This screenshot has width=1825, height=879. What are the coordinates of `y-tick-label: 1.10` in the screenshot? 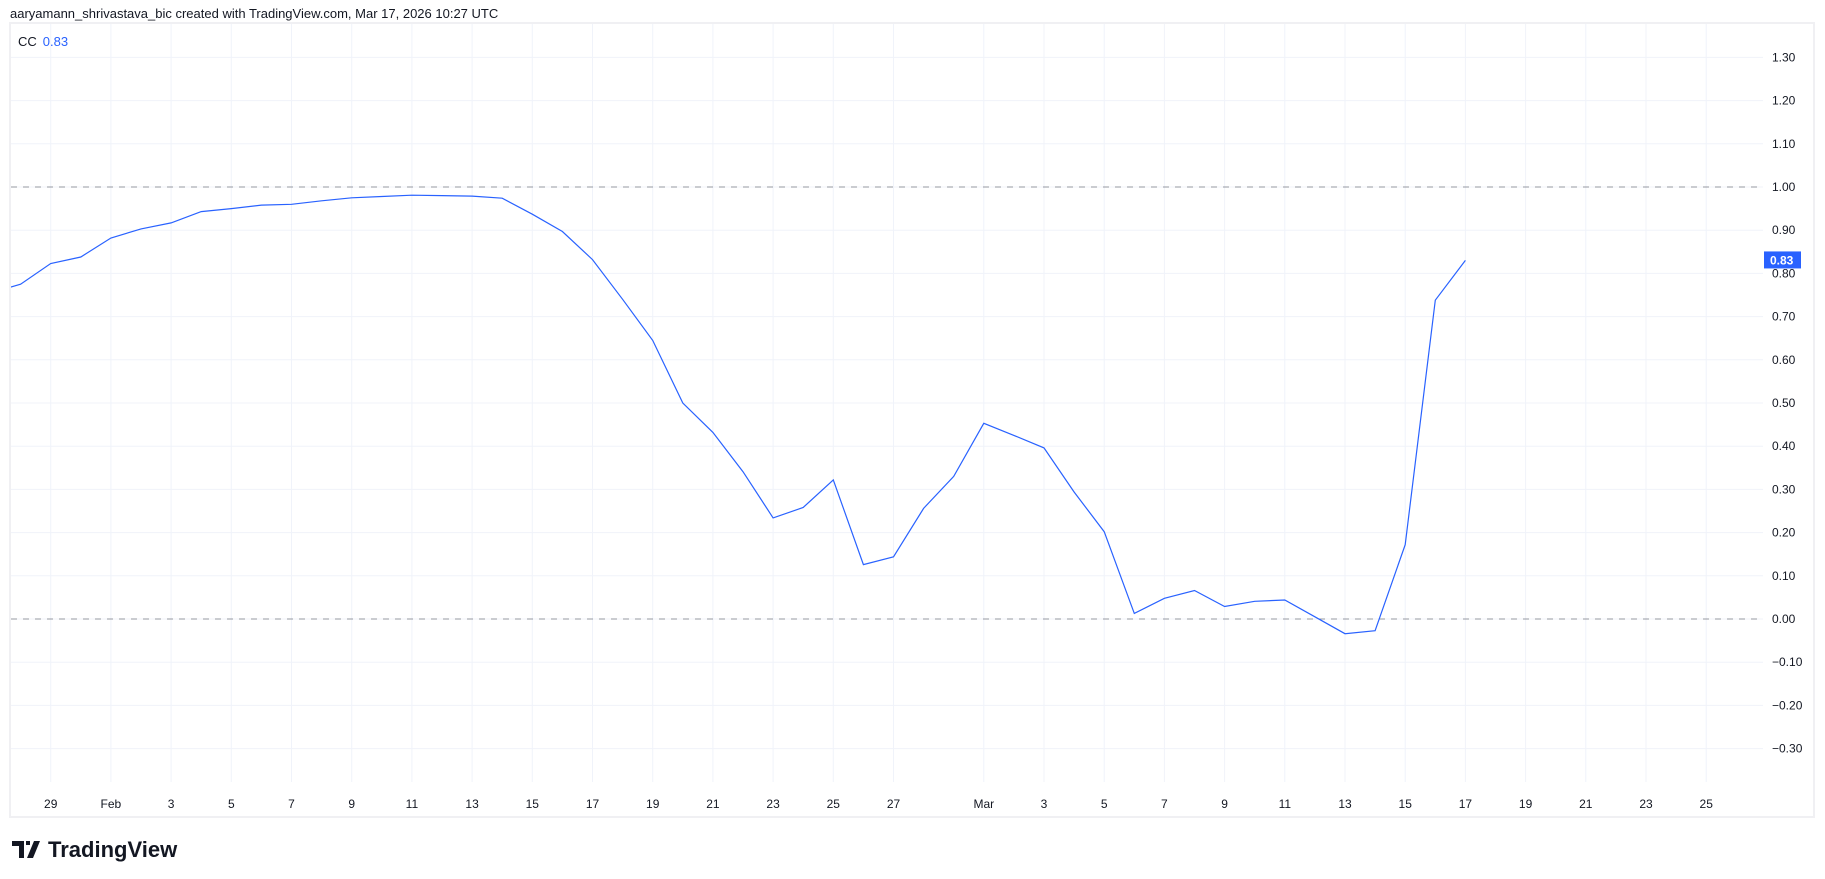 It's located at (1784, 144).